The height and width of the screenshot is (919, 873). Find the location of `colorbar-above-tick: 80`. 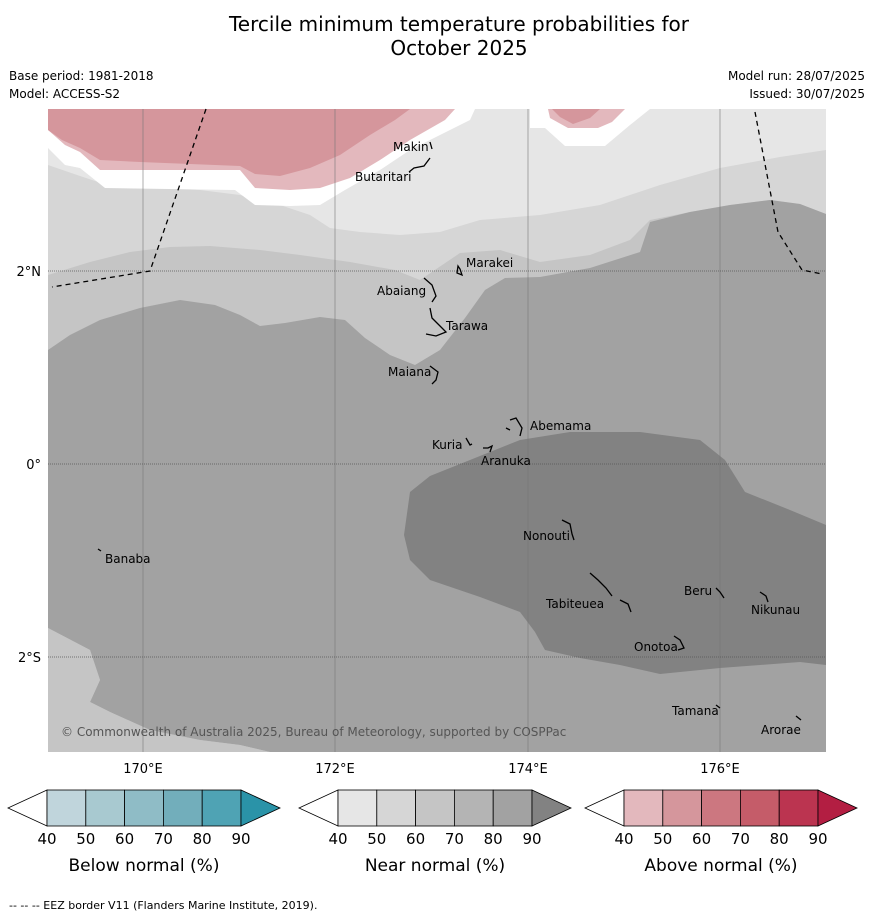

colorbar-above-tick: 80 is located at coordinates (779, 839).